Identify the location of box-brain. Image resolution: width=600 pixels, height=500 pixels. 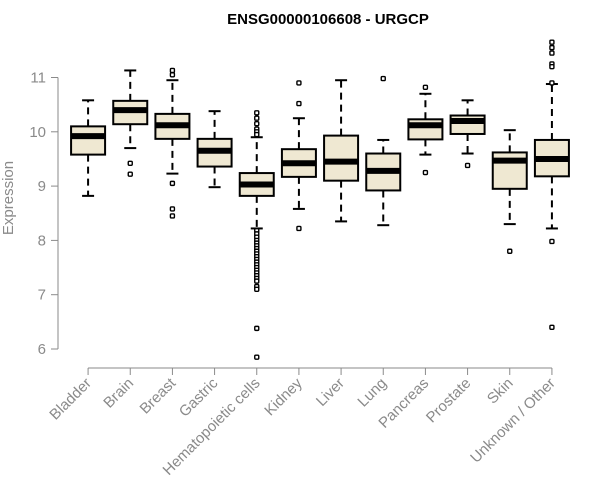
(130, 123).